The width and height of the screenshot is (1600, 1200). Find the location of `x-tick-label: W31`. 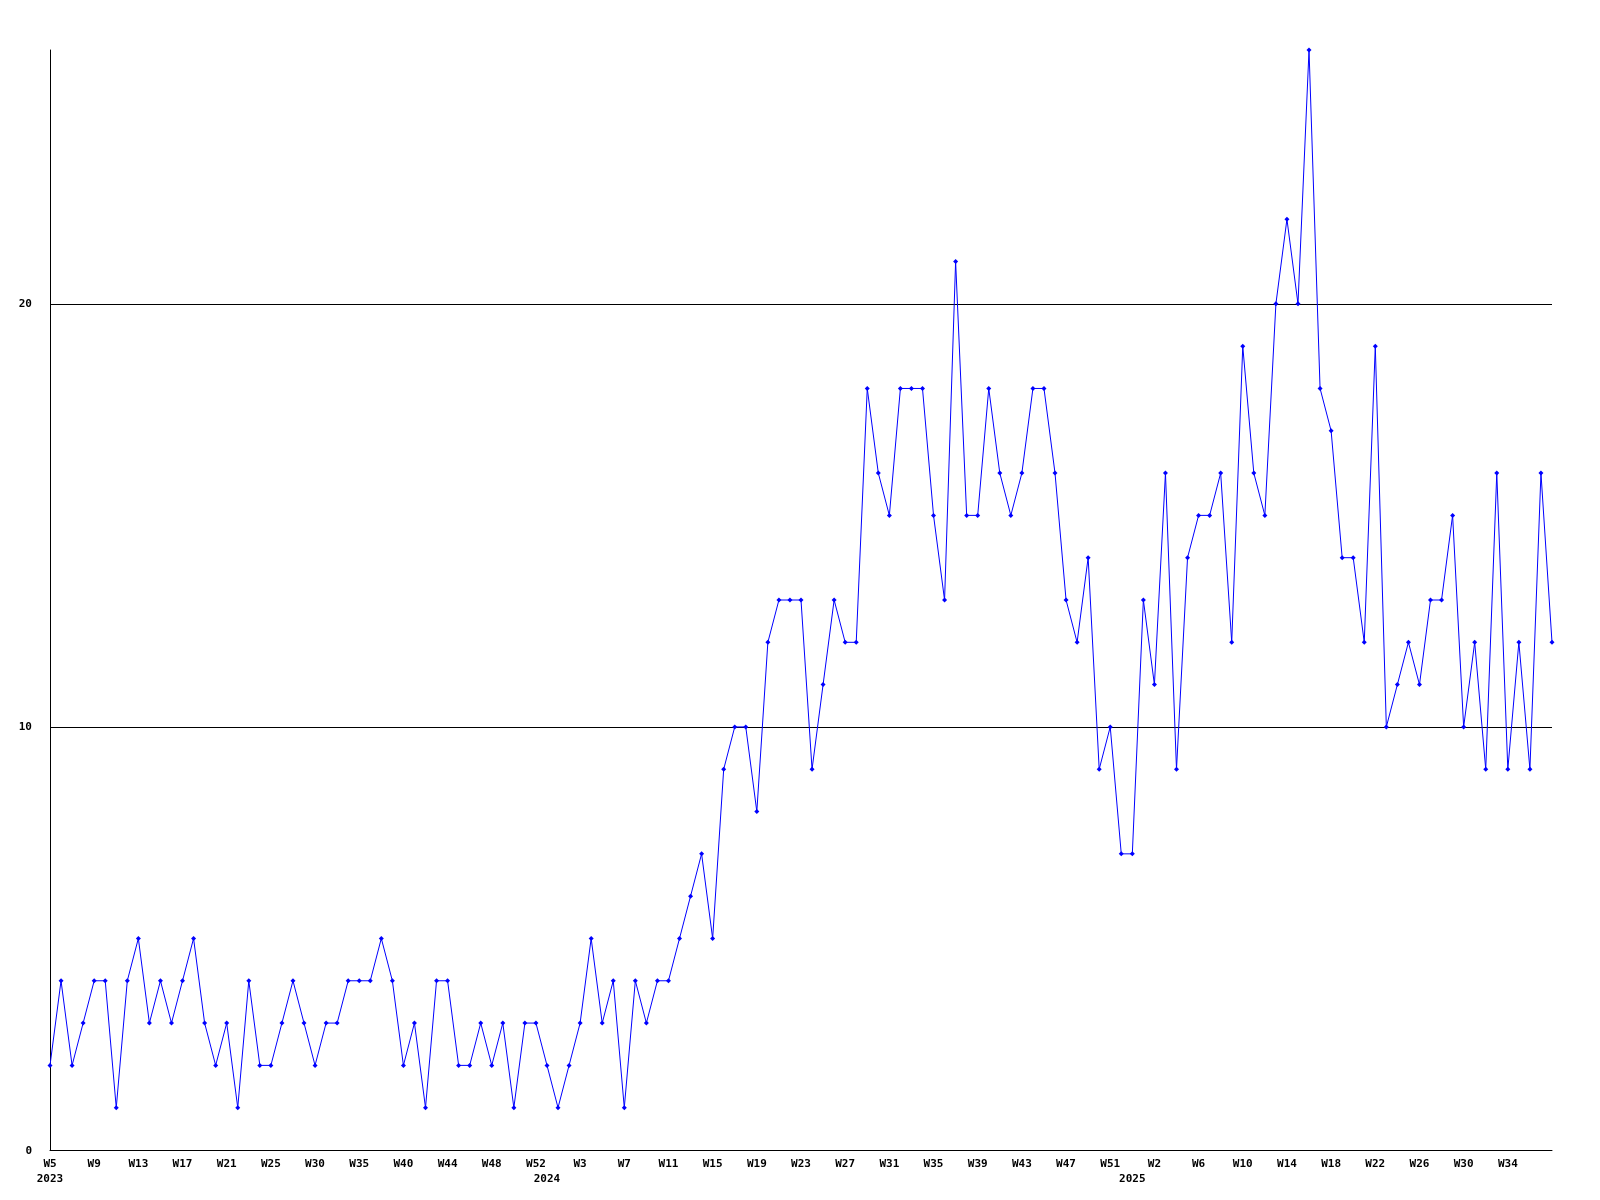

x-tick-label: W31 is located at coordinates (889, 1163).